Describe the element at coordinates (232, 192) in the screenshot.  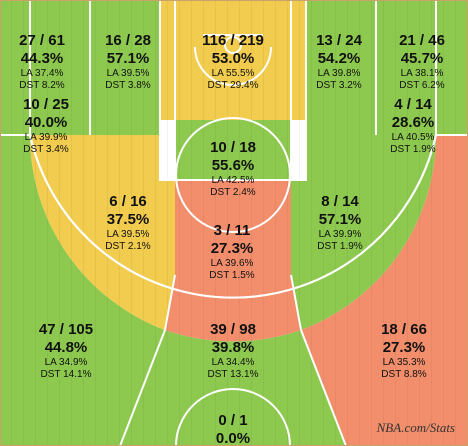
I see `zone-distribution: DST 2.4%` at that location.